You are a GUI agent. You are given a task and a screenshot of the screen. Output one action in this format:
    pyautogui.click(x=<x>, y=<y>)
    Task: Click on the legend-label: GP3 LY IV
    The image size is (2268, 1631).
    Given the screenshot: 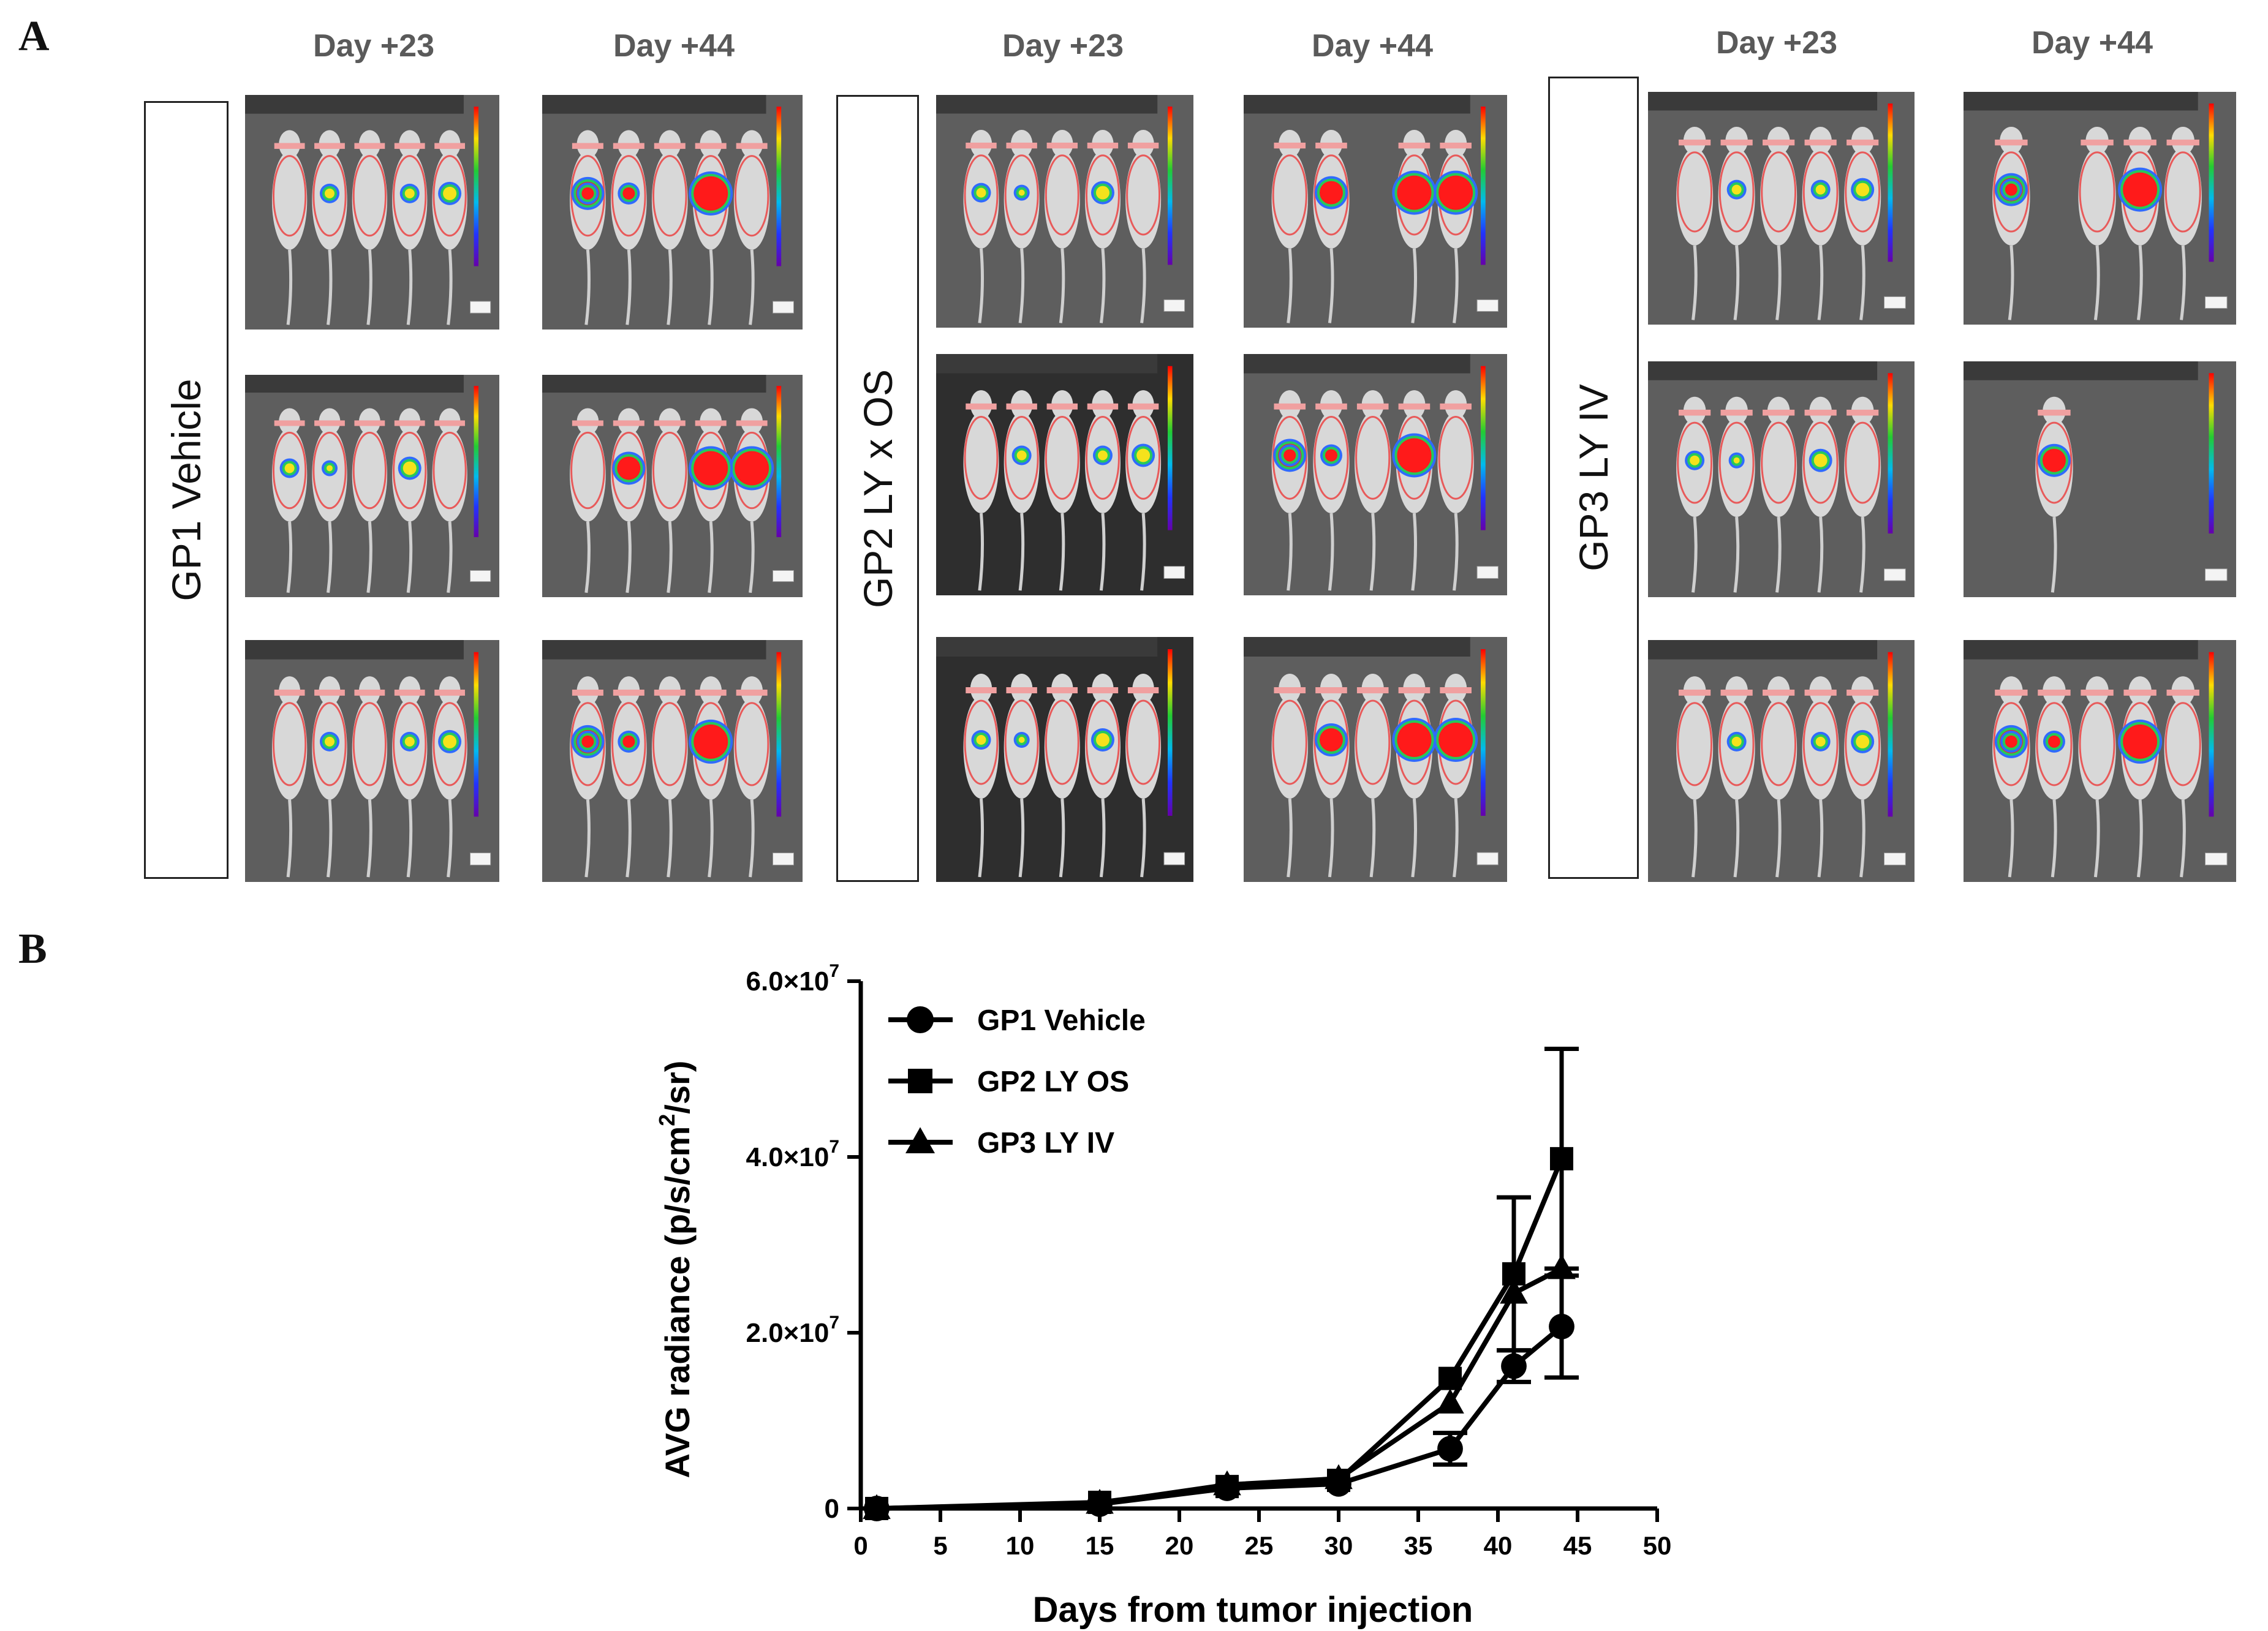 What is the action you would take?
    pyautogui.click(x=1046, y=1143)
    